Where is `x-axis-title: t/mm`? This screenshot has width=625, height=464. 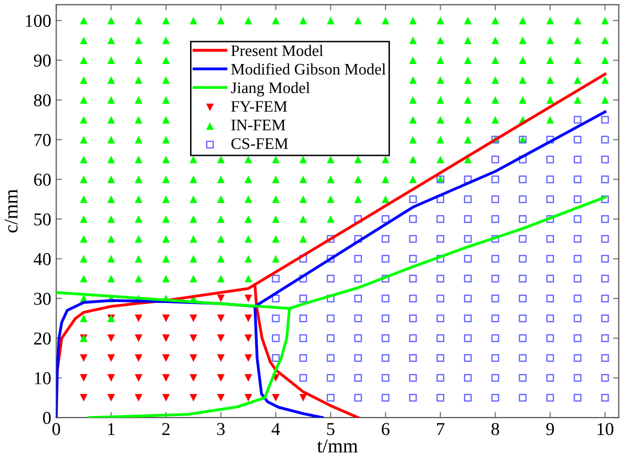 x-axis-title: t/mm is located at coordinates (337, 446).